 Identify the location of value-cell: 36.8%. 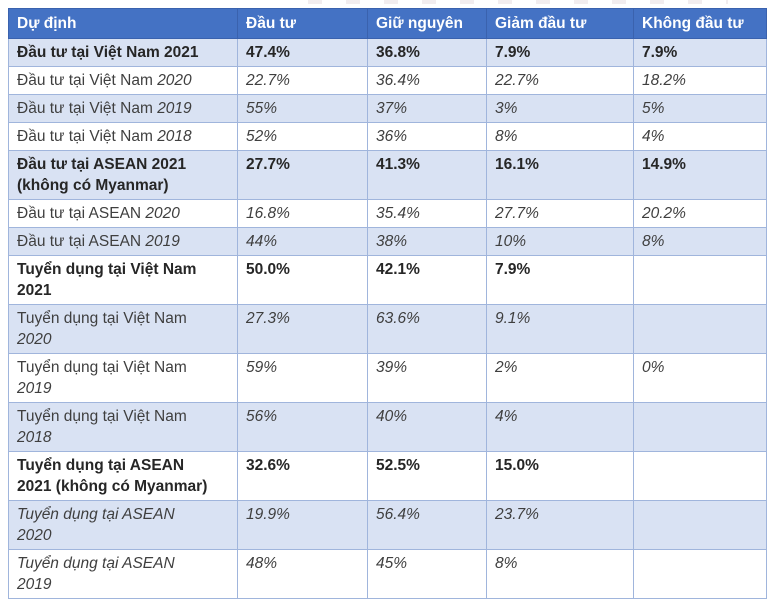
(427, 52).